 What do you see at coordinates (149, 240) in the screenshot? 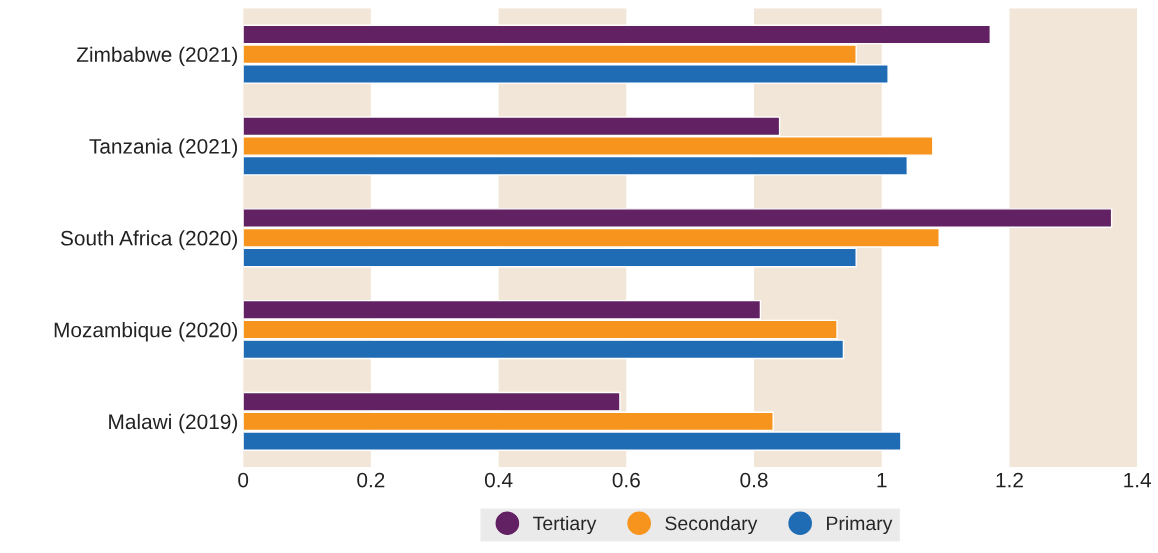
I see `y-tick-label: South Africa (2020)` at bounding box center [149, 240].